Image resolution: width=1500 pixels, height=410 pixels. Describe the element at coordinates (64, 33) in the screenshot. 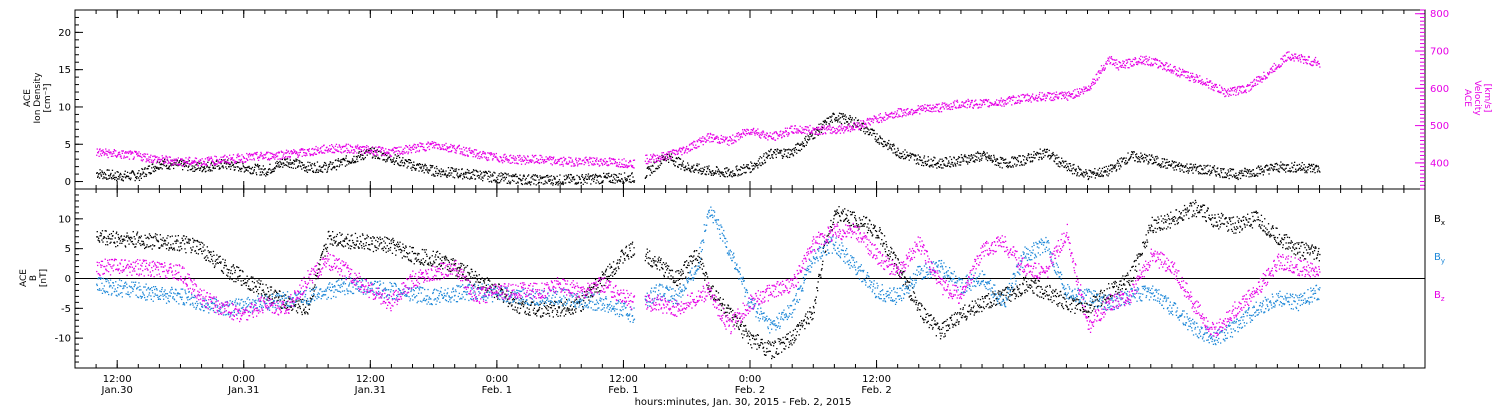

I see `left-tick-label: 20` at that location.